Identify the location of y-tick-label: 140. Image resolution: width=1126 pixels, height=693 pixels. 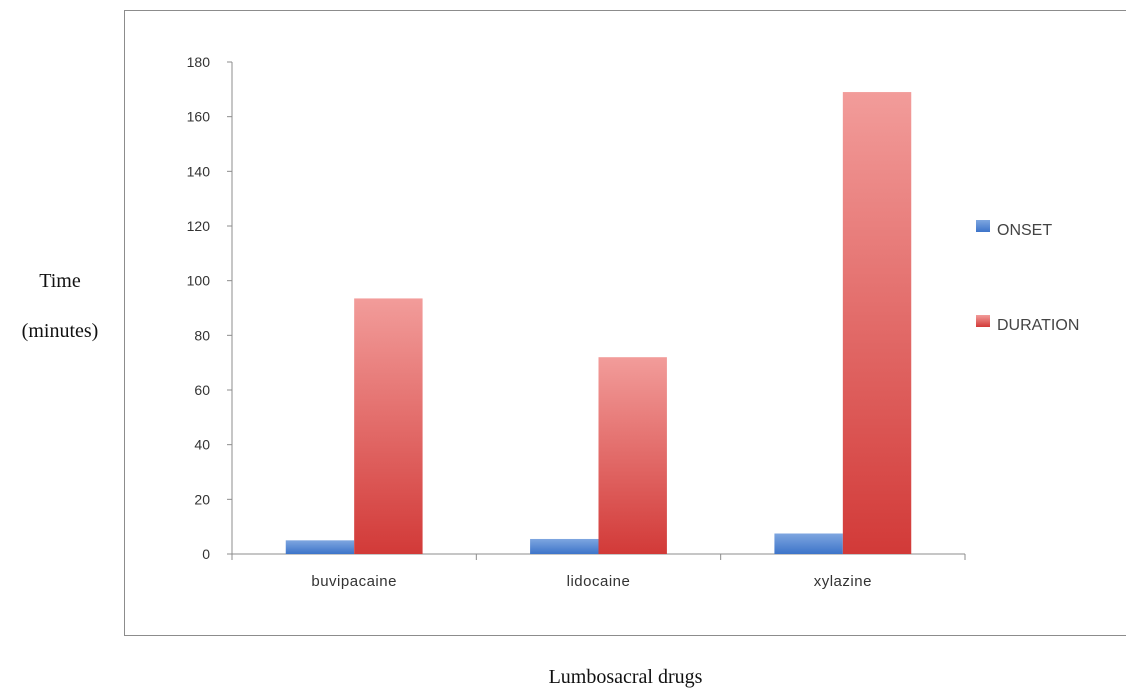
(199, 171).